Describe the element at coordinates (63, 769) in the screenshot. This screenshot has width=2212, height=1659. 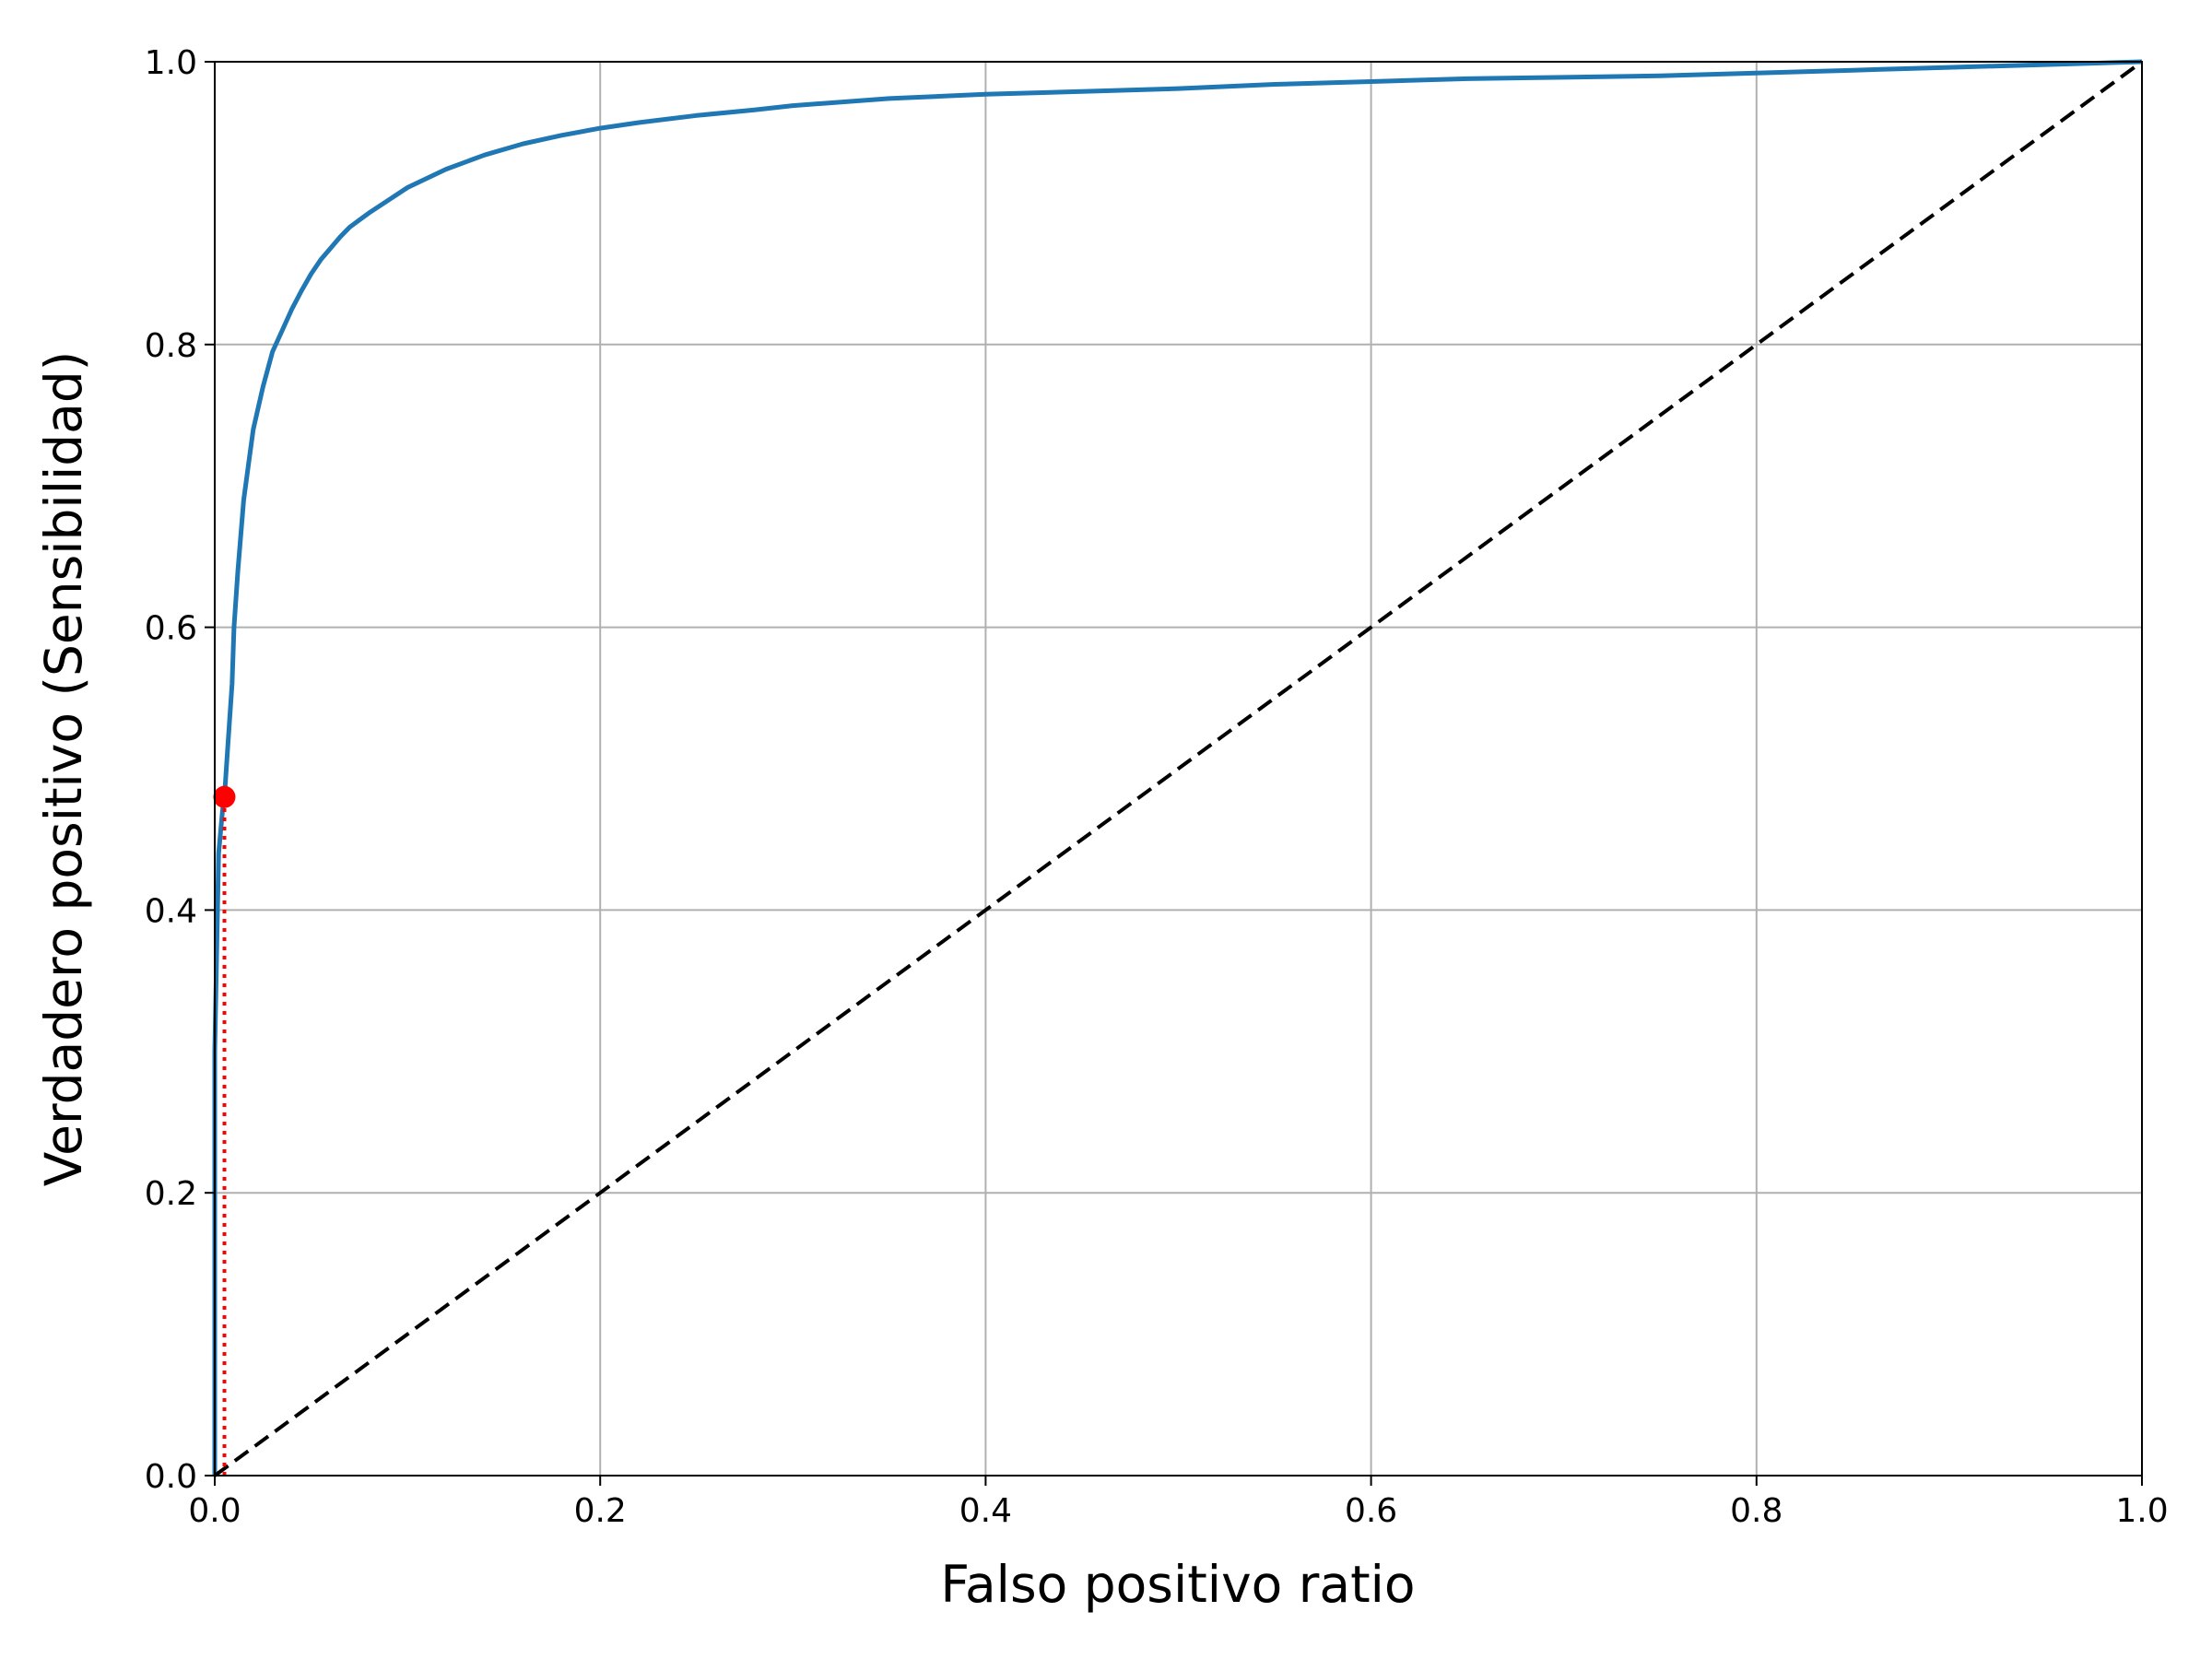
I see `y-axis-label: Verdadero positivo (Sensibilidad)` at that location.